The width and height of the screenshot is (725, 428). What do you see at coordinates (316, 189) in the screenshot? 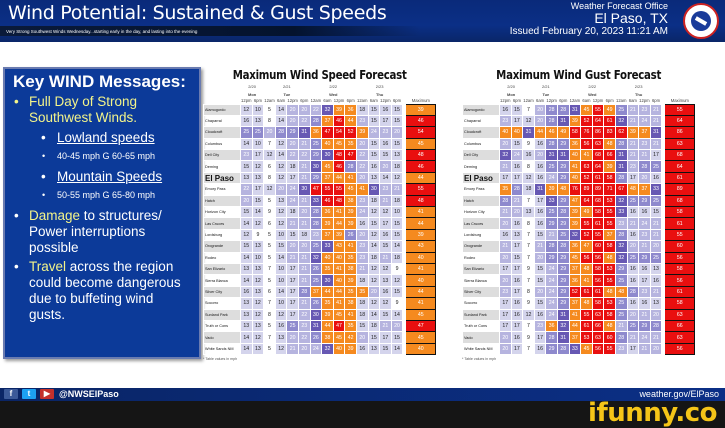
I see `value-cell: 47` at bounding box center [316, 189].